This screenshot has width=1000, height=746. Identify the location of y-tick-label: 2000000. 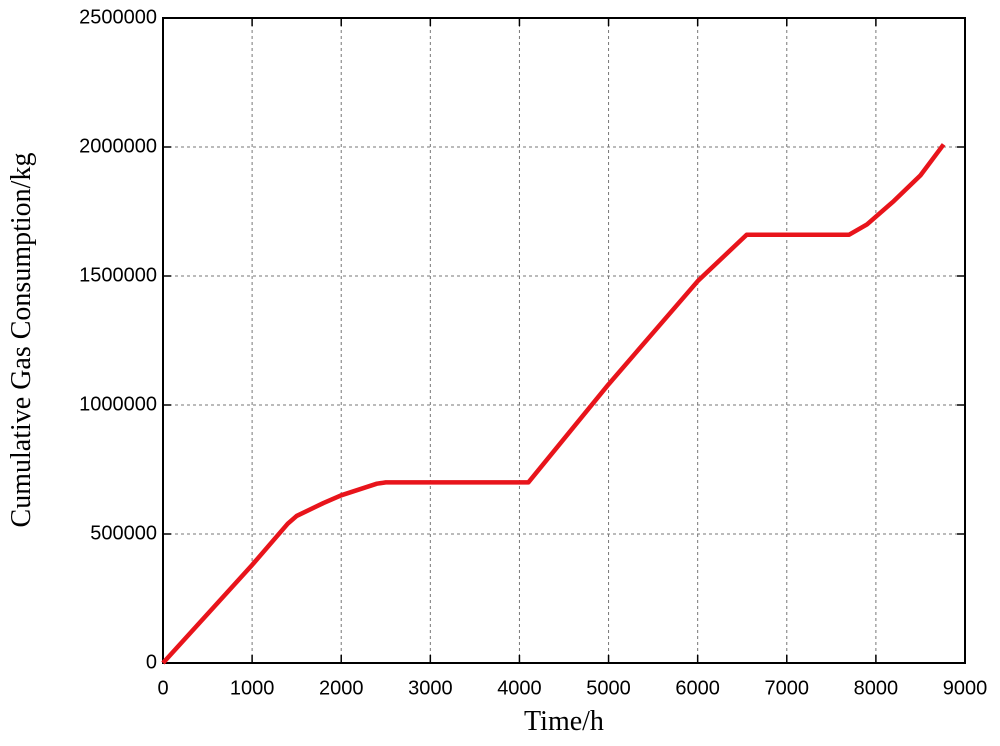
(118, 146).